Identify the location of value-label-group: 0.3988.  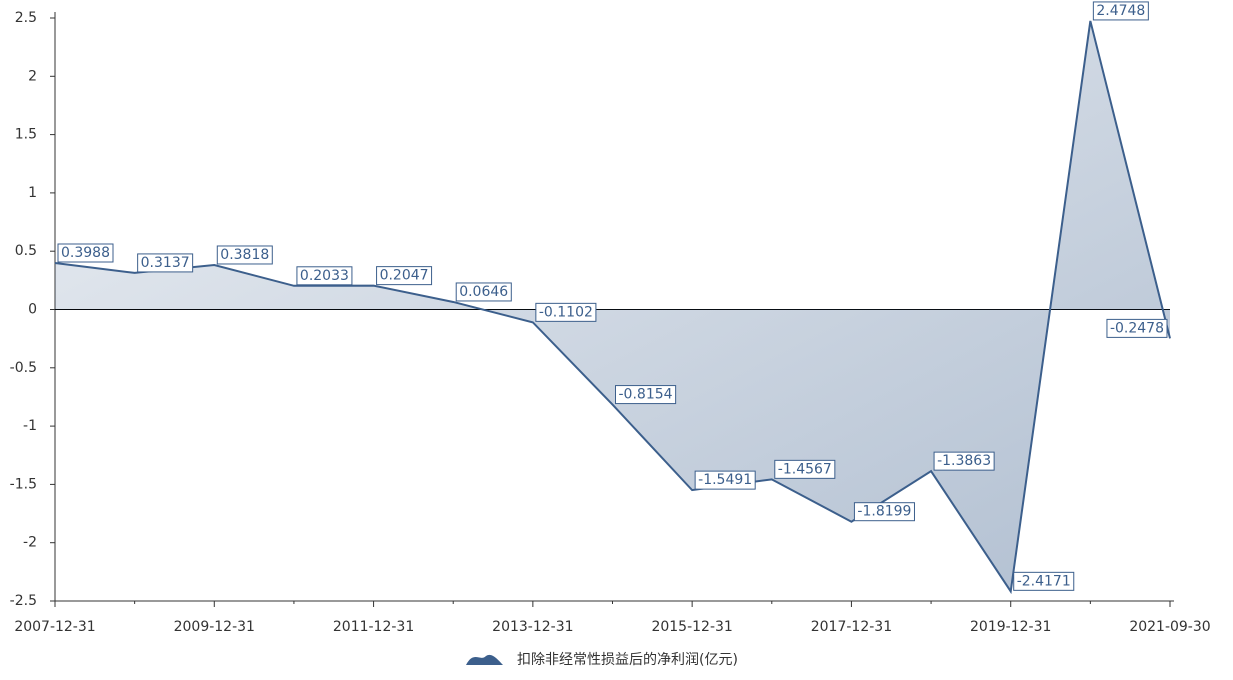
(85, 253).